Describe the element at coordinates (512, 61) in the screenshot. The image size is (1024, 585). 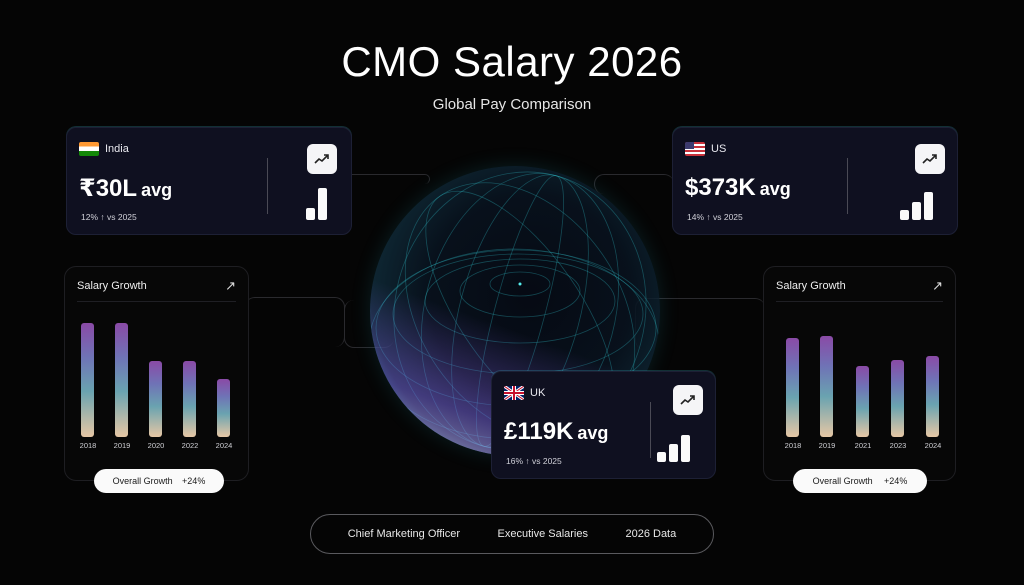
I see `page-title: CMO Salary 2026` at that location.